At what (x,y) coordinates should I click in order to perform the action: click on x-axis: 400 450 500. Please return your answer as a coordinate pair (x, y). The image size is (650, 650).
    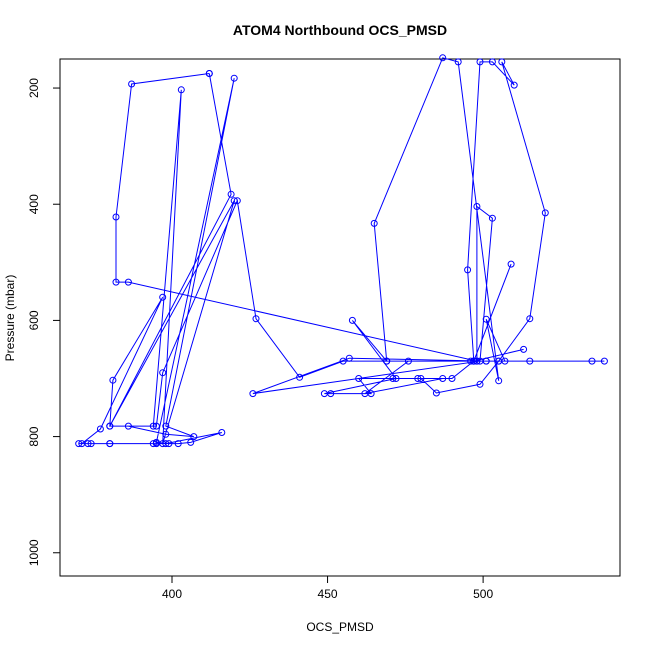
    Looking at the image, I should click on (327, 588).